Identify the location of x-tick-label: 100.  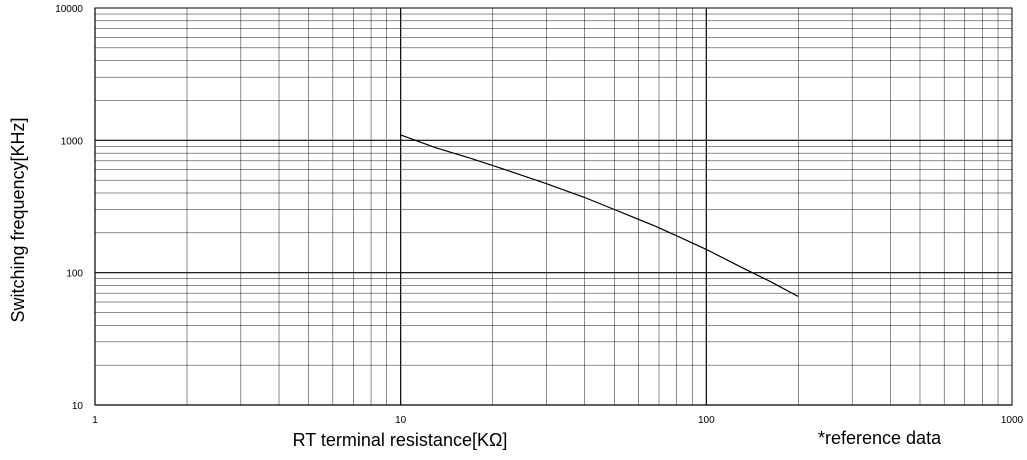
(706, 420).